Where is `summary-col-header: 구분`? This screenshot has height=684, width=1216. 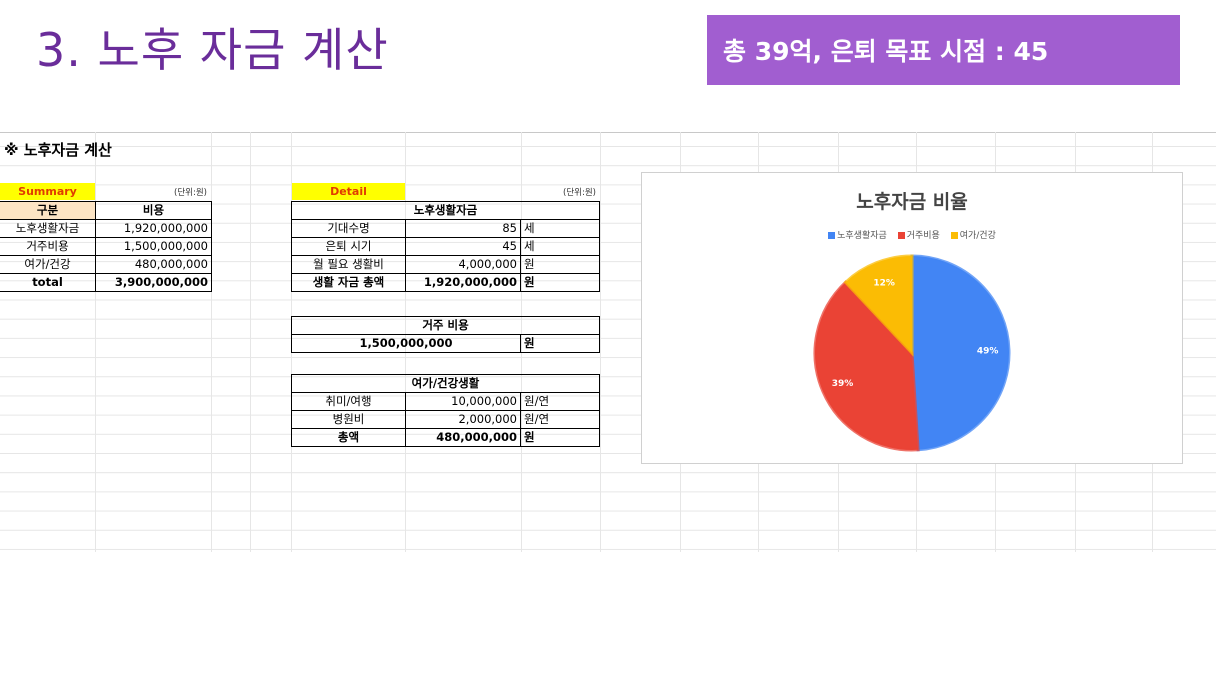 summary-col-header: 구분 is located at coordinates (48, 210).